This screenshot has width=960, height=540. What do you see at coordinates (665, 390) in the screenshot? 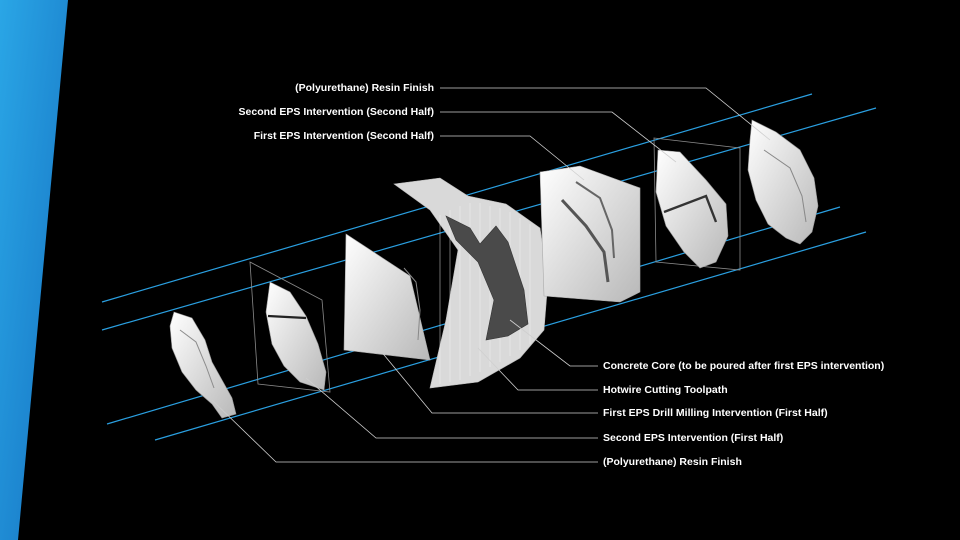
I see `label-hotwire-toolpath: Hotwire Cutting Toolpath` at bounding box center [665, 390].